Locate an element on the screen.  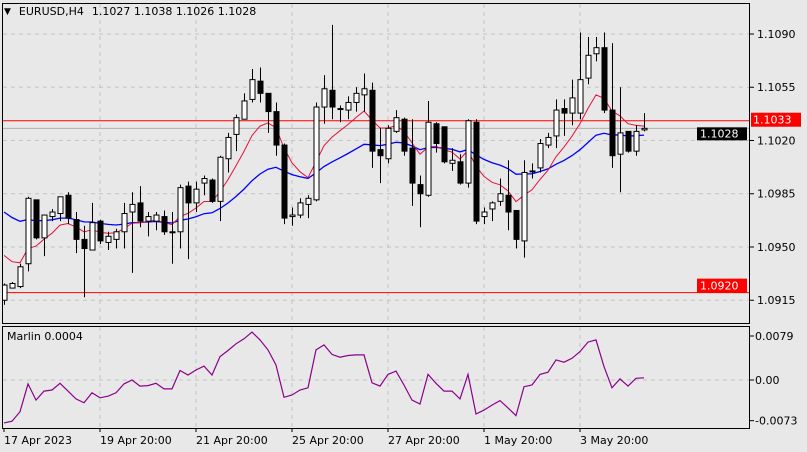
y-tick-label: 1.0915 is located at coordinates (776, 300).